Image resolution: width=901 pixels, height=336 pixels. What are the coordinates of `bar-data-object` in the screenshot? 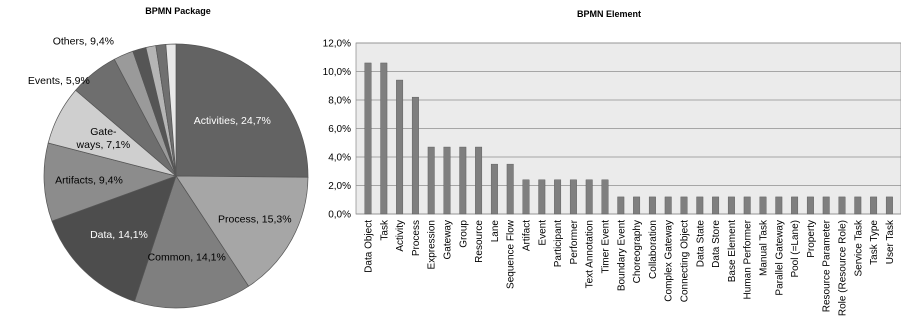 It's located at (368, 138).